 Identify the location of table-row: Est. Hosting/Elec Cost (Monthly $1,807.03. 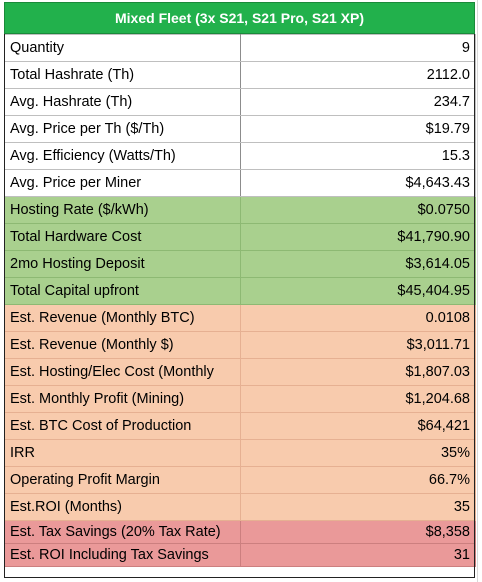
(240, 372).